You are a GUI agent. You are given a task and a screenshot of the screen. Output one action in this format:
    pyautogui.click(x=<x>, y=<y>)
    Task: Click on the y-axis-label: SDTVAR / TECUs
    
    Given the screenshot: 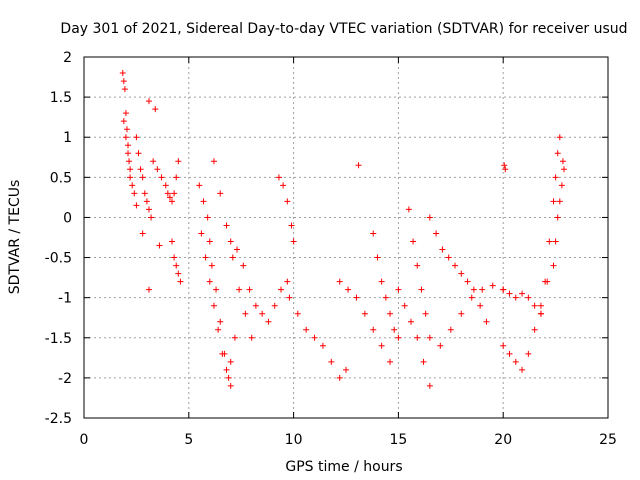 What is the action you would take?
    pyautogui.click(x=15, y=237)
    